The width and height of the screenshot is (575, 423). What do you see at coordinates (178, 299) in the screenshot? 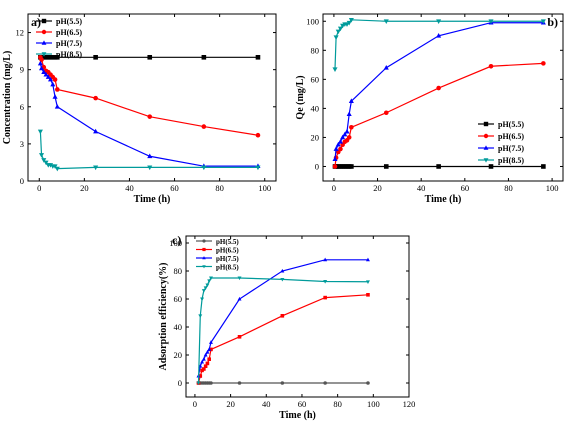
I see `y-tick-label: 60` at bounding box center [178, 299].